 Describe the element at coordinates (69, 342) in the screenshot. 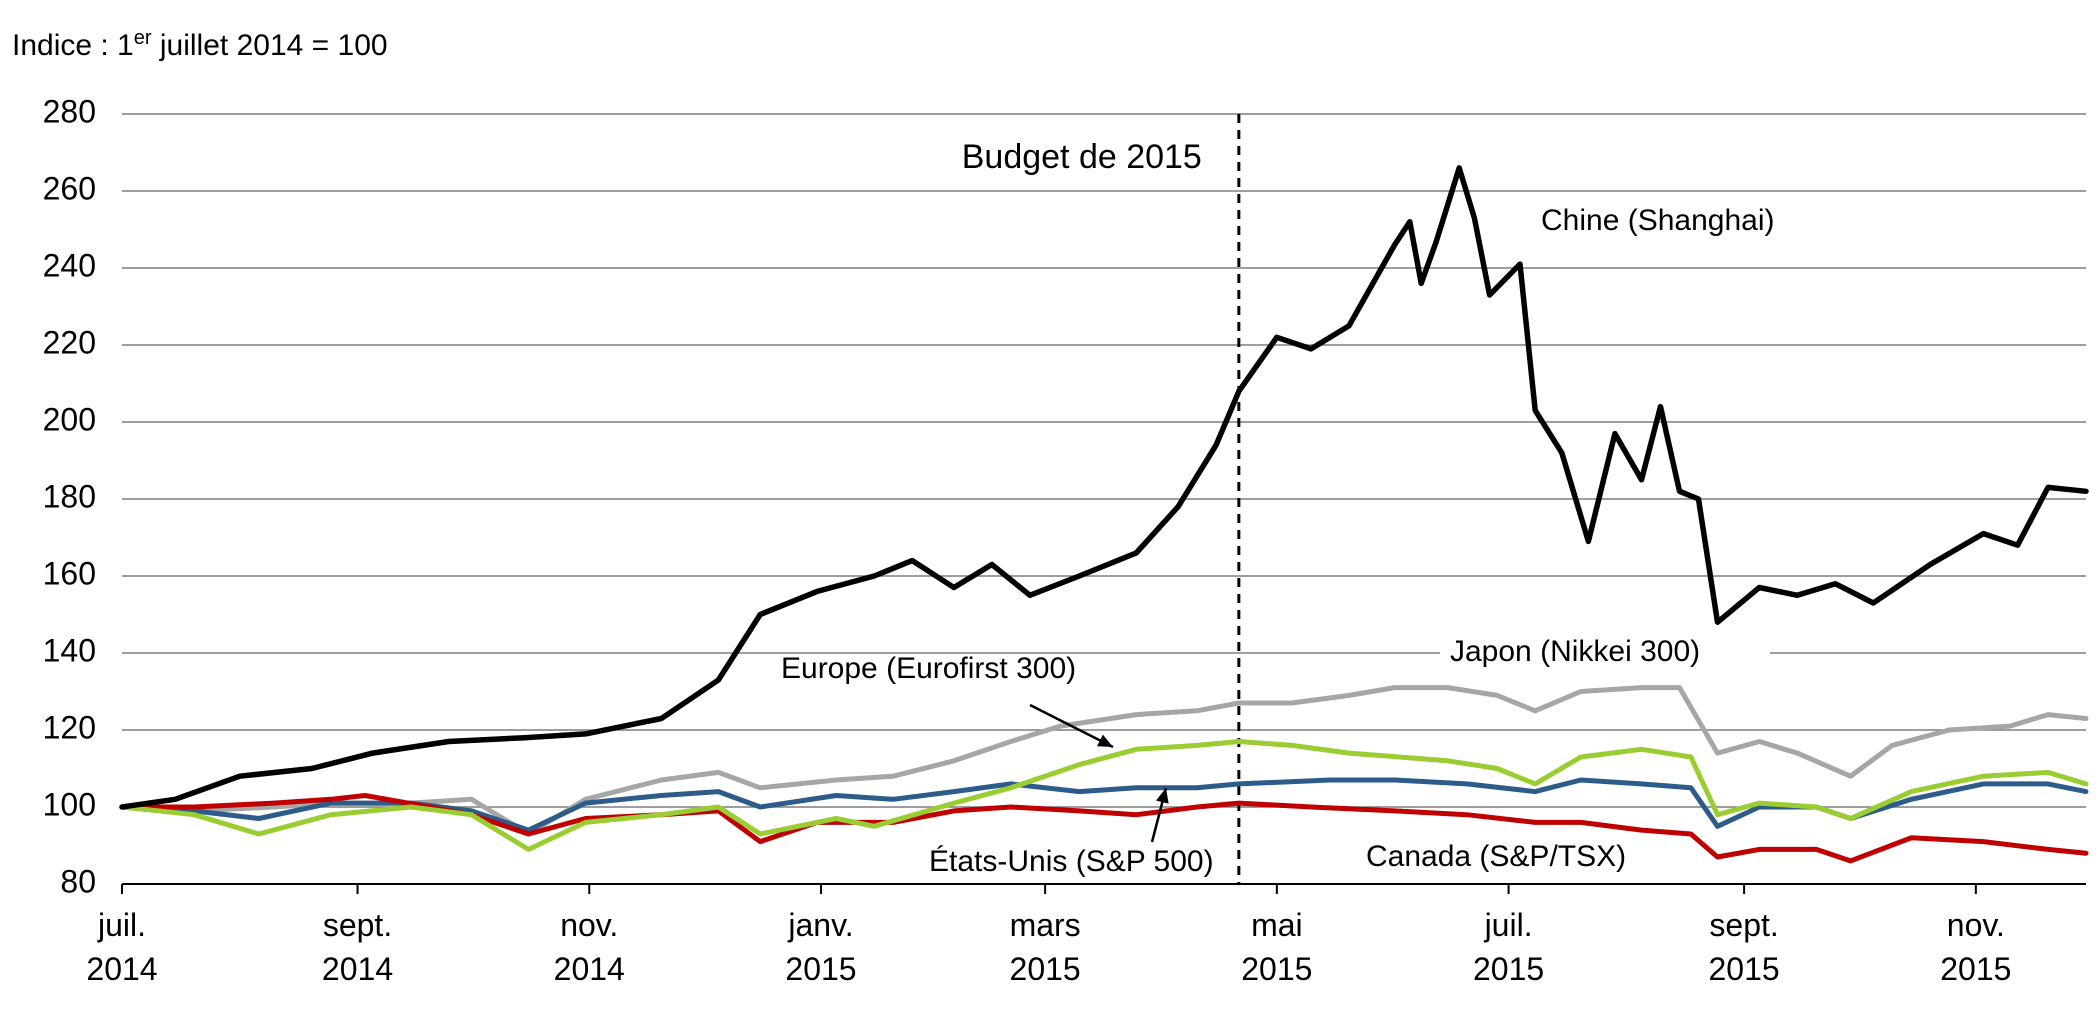

I see `y-tick-label: 220` at that location.